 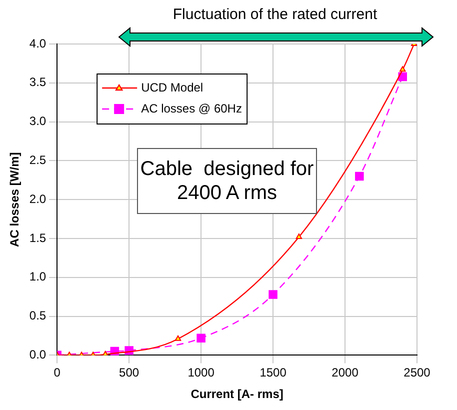 What do you see at coordinates (37, 237) in the screenshot?
I see `y-tick-label: 1.5` at bounding box center [37, 237].